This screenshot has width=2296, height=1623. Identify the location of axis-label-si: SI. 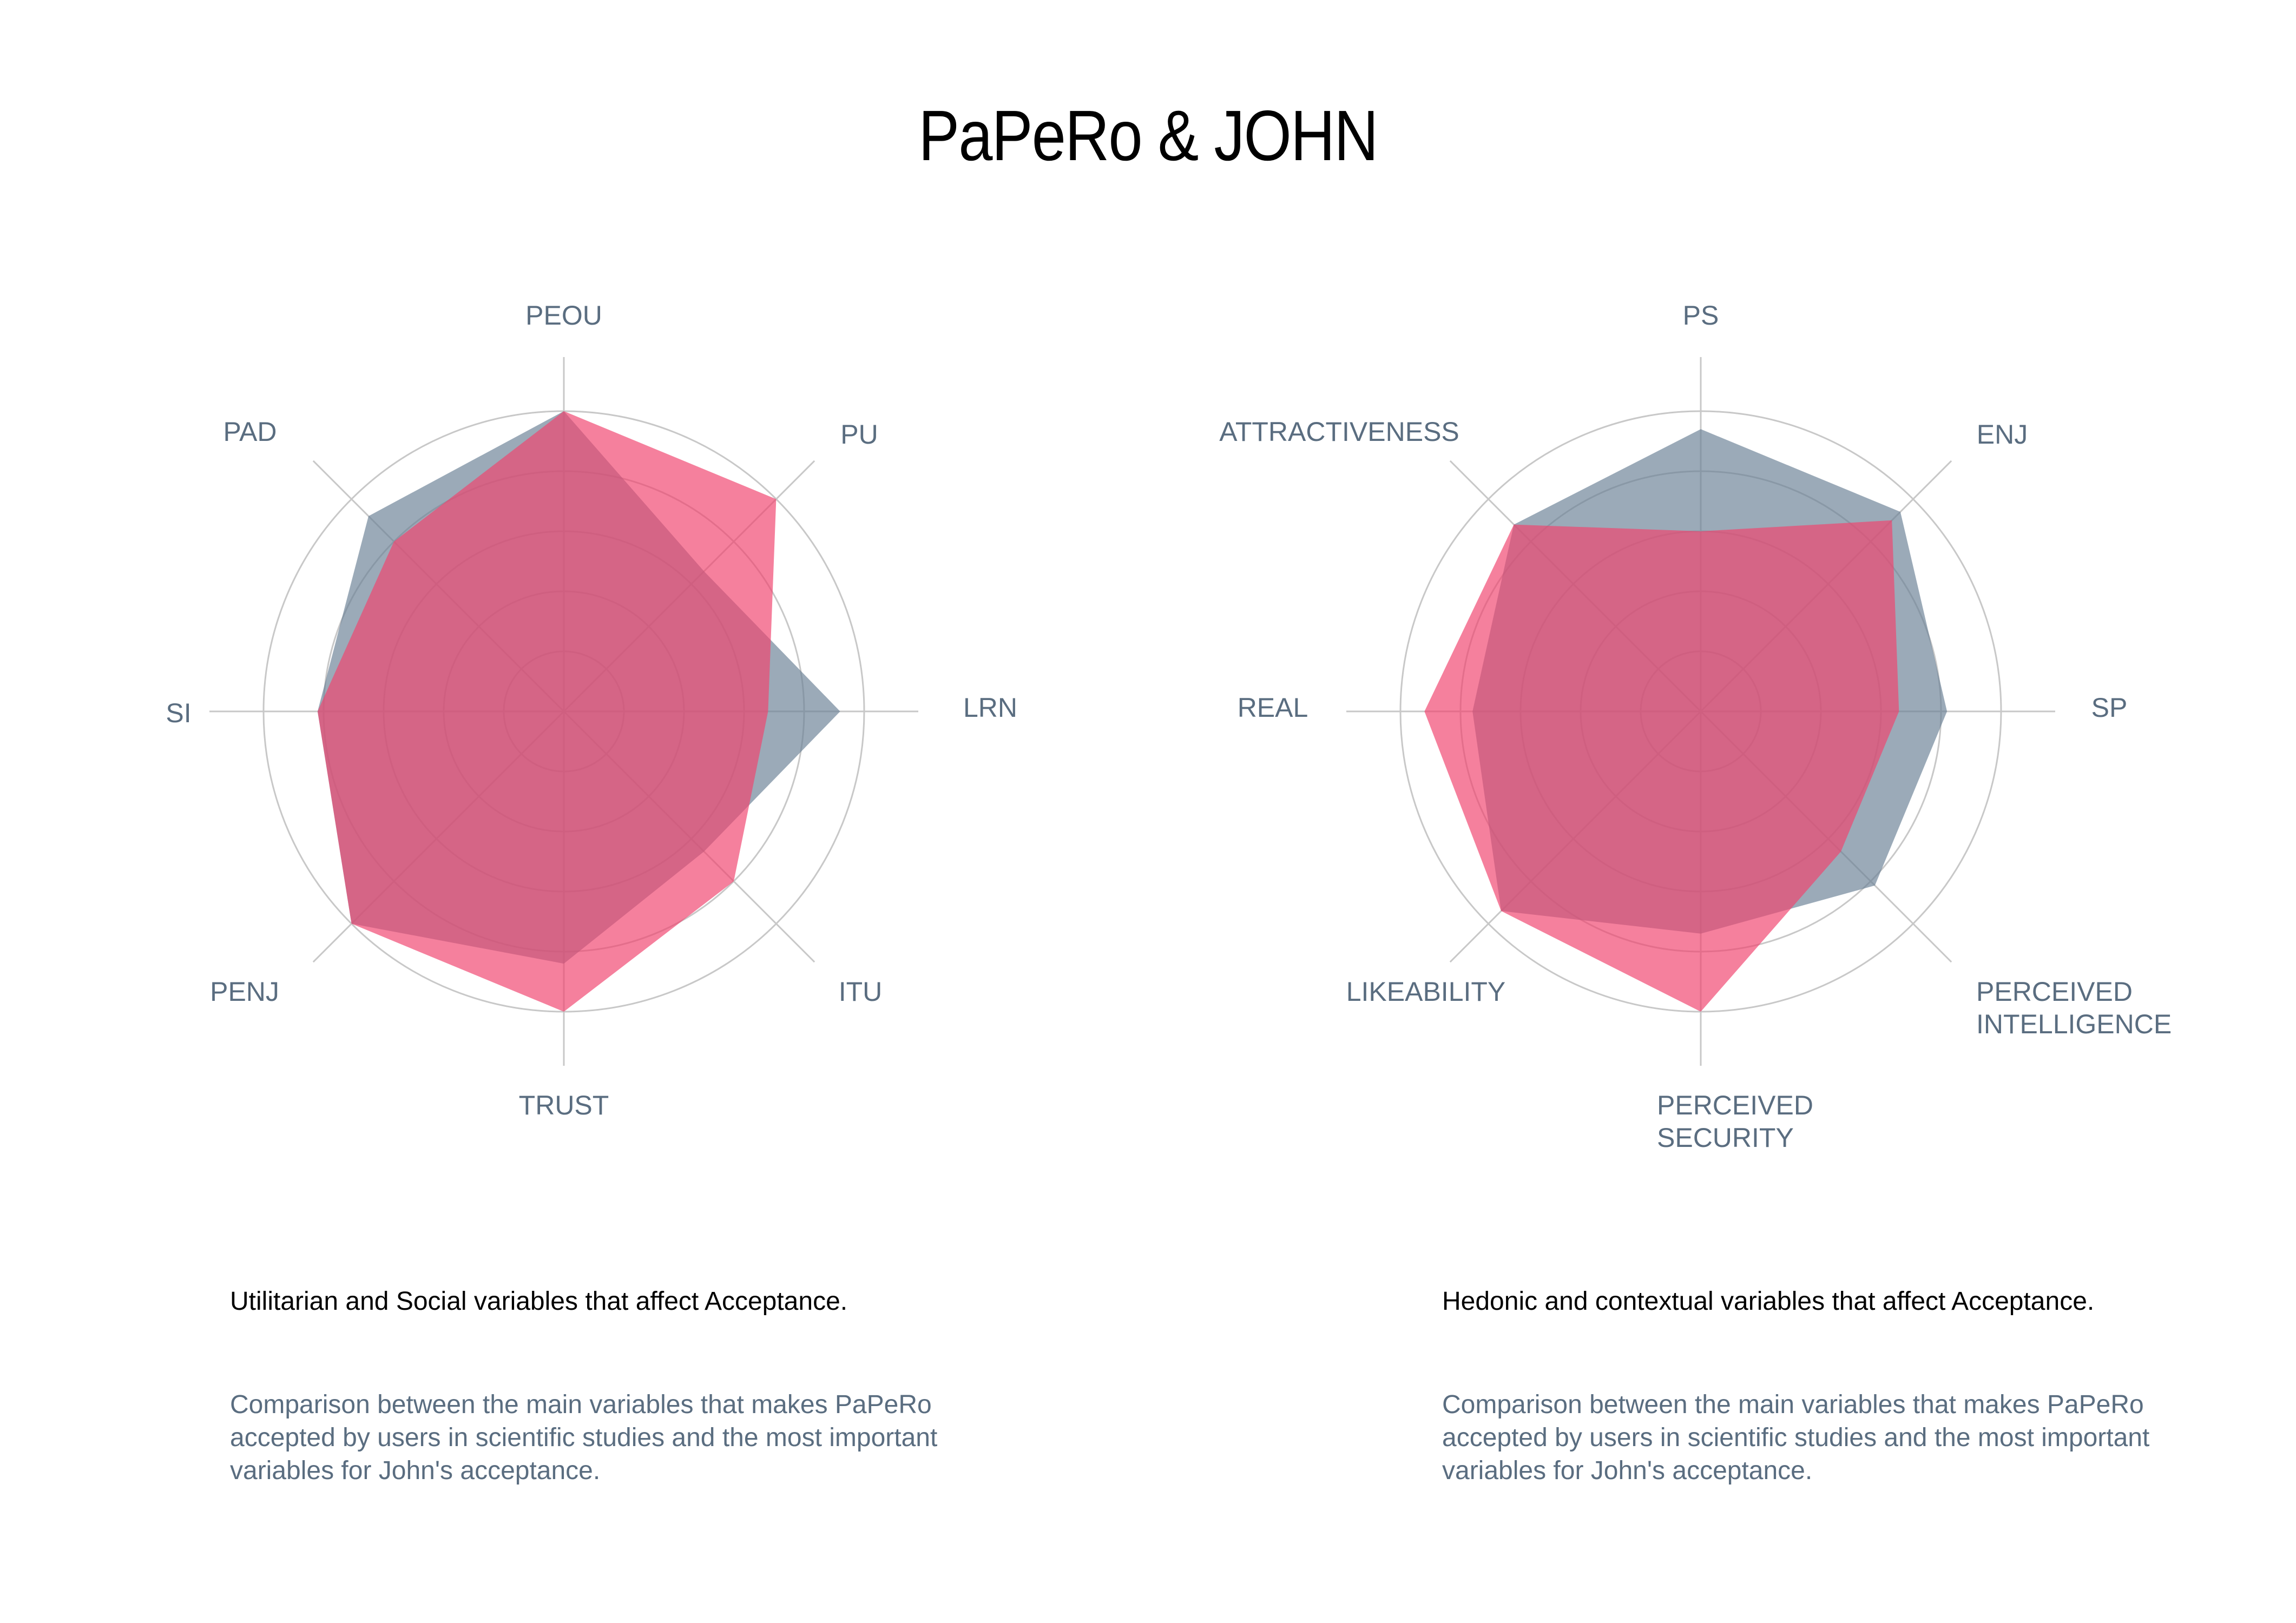
(178, 713).